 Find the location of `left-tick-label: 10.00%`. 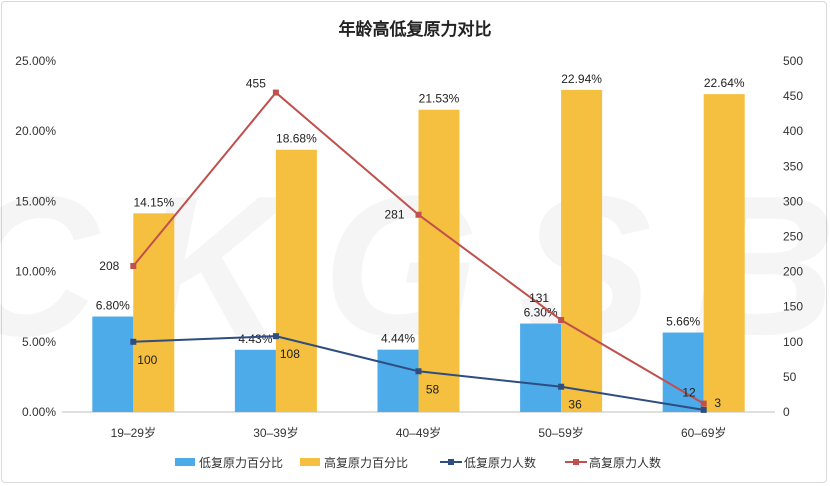

left-tick-label: 10.00% is located at coordinates (35, 272).